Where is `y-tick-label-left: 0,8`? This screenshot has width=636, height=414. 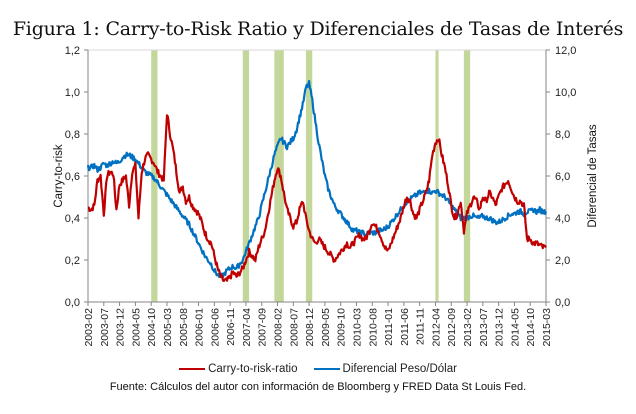 y-tick-label-left: 0,8 is located at coordinates (72, 135).